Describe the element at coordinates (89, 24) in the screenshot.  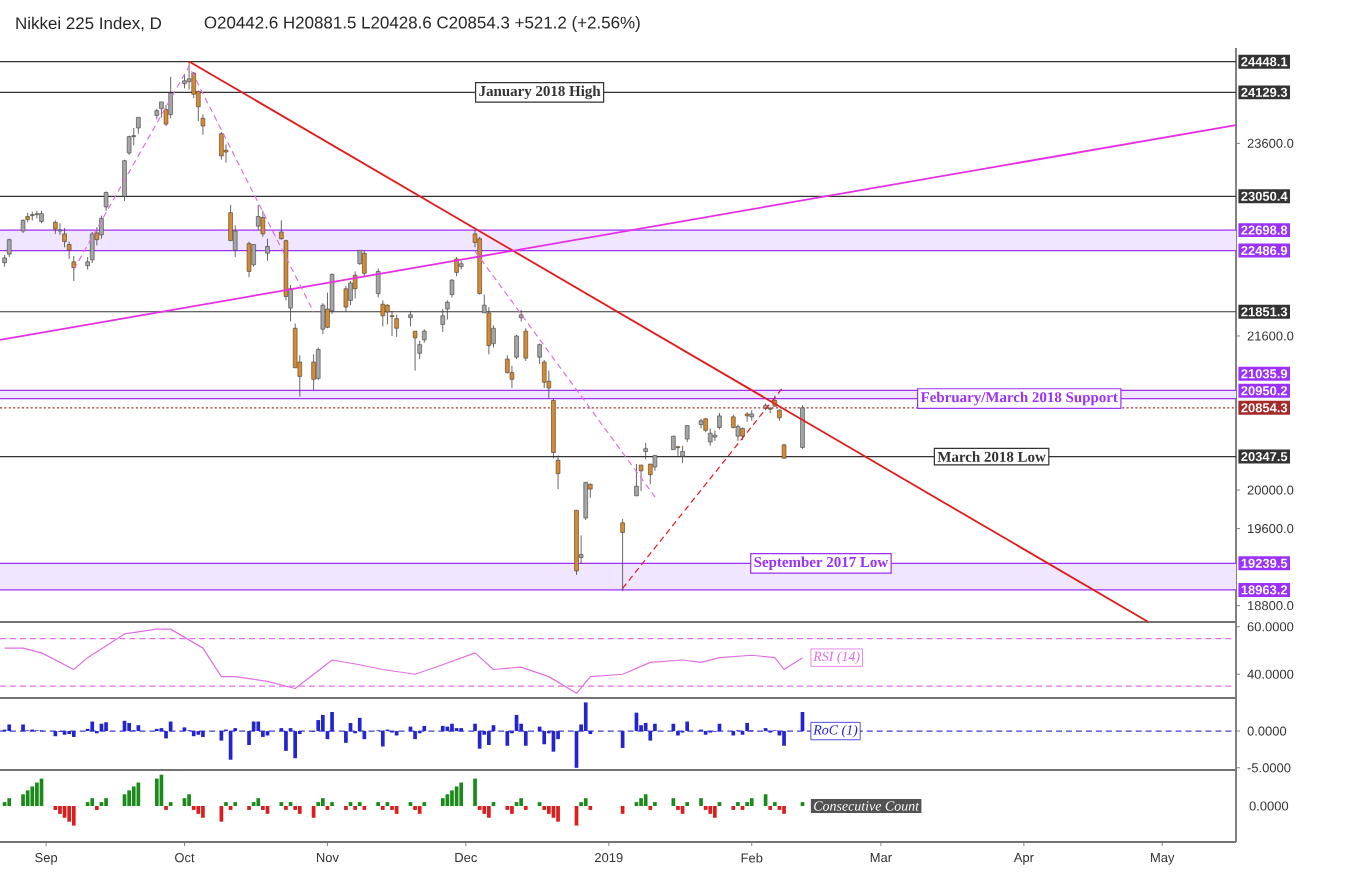
I see `chart-title: Nikkei 225 Index, D` at that location.